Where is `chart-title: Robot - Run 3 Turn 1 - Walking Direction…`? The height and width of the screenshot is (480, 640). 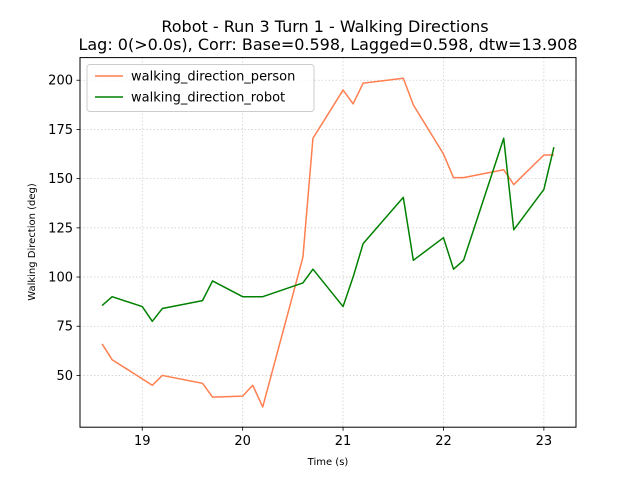
chart-title: Robot - Run 3 Turn 1 - Walking Direction… is located at coordinates (324, 26).